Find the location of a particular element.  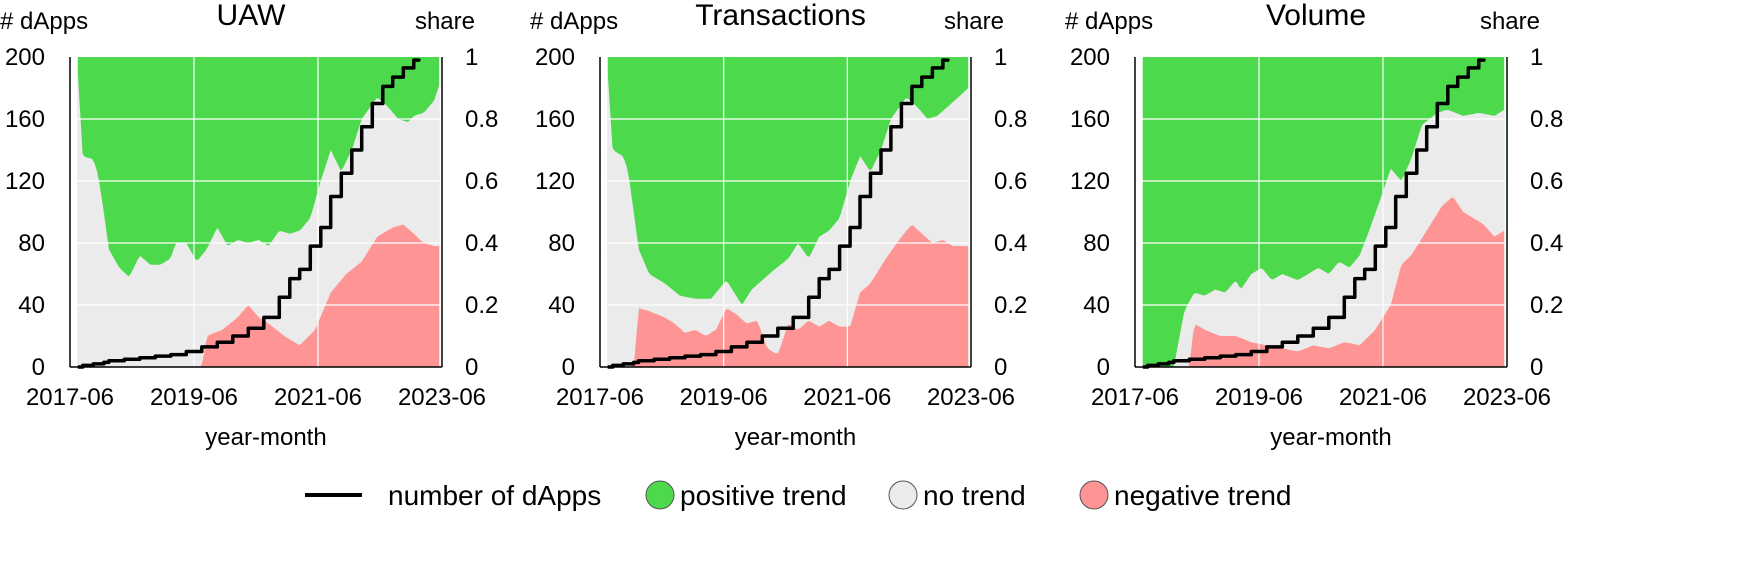

legend-label: number of dApps is located at coordinates (494, 495).